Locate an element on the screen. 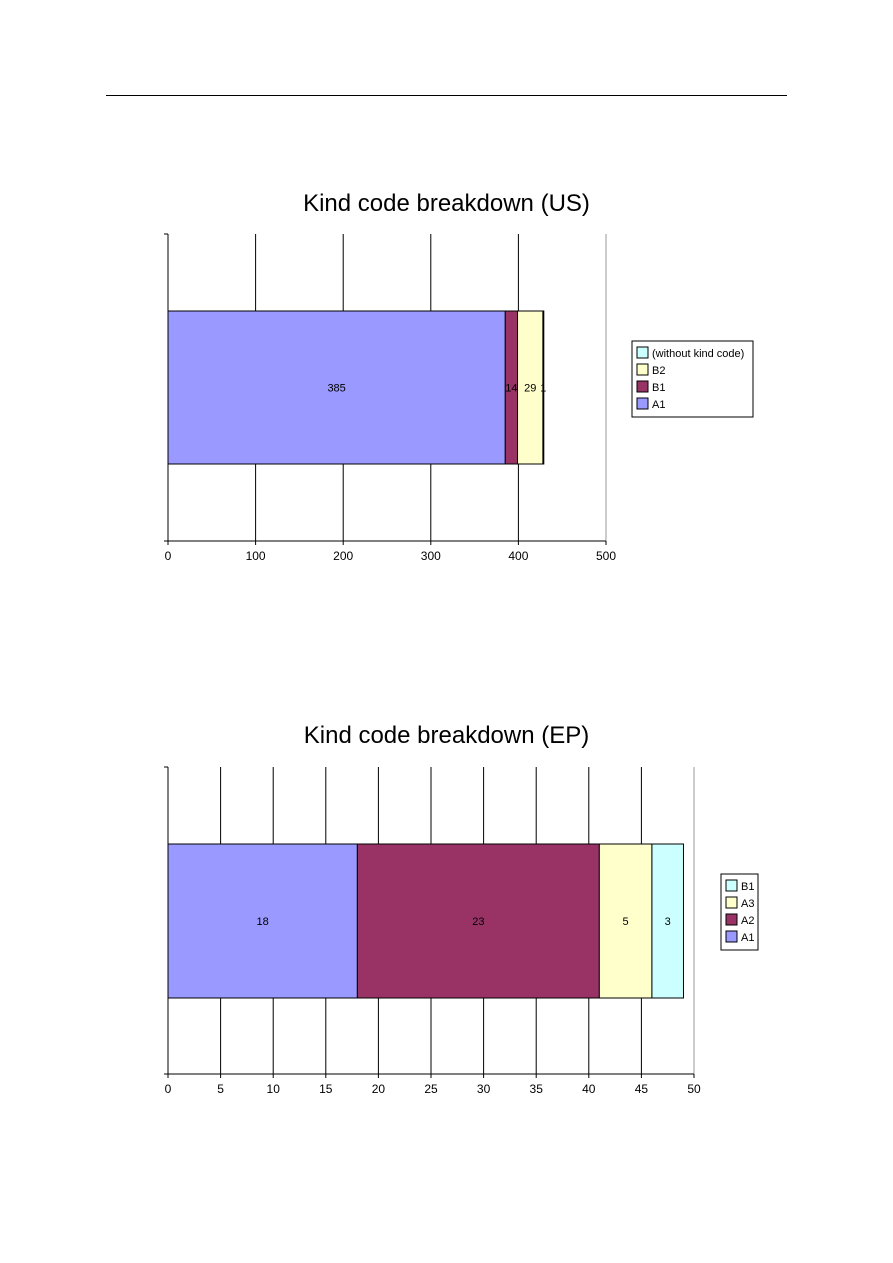 The width and height of the screenshot is (893, 1263). ep-x-tick-label: 15 is located at coordinates (326, 1089).